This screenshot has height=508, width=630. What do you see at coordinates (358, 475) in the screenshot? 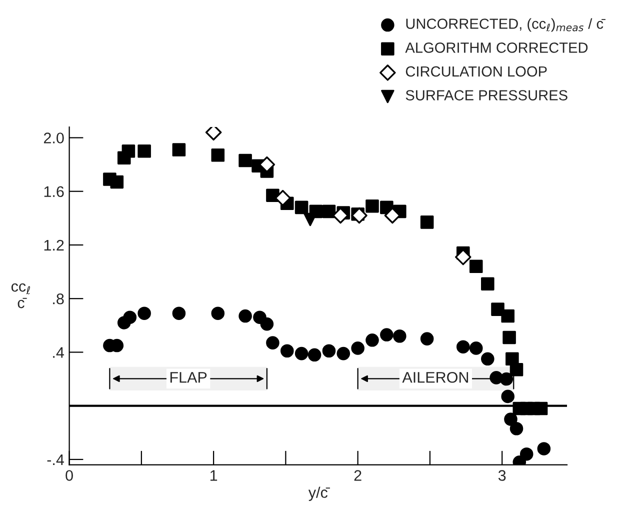
I see `x-tick-label: 2` at bounding box center [358, 475].